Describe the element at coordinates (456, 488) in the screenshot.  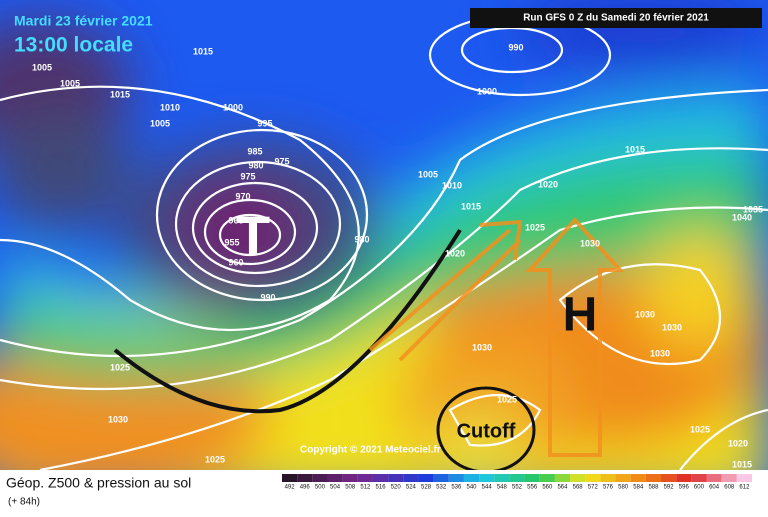
I see `scale-label: 536` at that location.